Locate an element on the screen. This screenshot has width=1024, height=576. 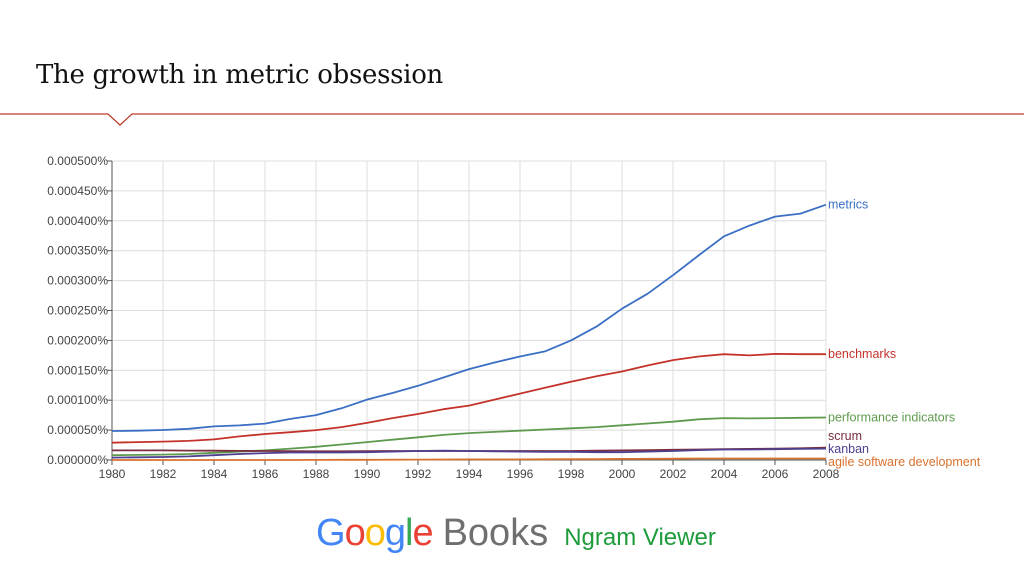
series-label: metrics is located at coordinates (848, 205).